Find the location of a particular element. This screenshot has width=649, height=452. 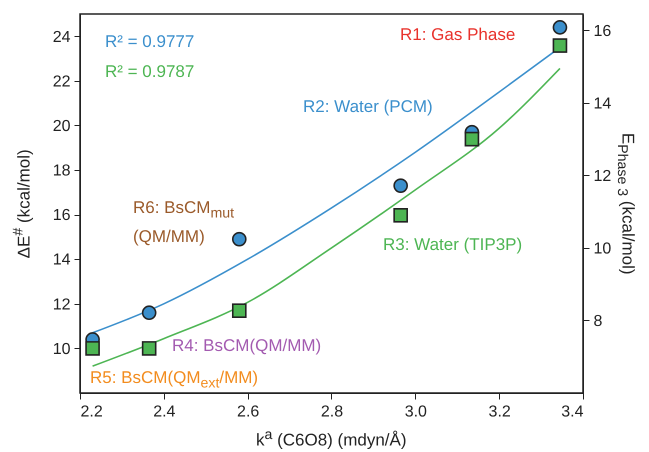

annotation: R1: Gas Phase is located at coordinates (458, 35).